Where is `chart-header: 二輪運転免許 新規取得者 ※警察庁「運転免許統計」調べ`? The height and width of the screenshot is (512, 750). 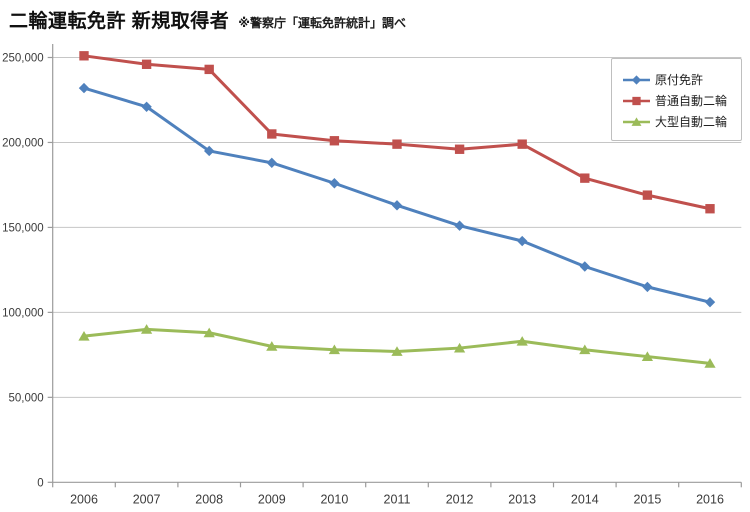
chart-header: 二輪運転免許 新規取得者 ※警察庁「運転免許統計」調べ is located at coordinates (207, 19).